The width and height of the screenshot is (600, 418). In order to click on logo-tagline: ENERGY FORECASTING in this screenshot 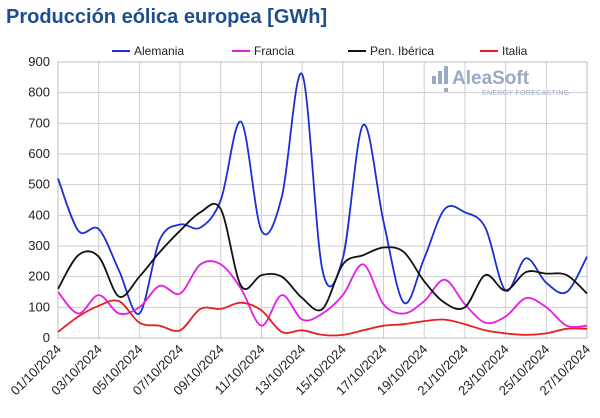, I will do `click(525, 93)`.